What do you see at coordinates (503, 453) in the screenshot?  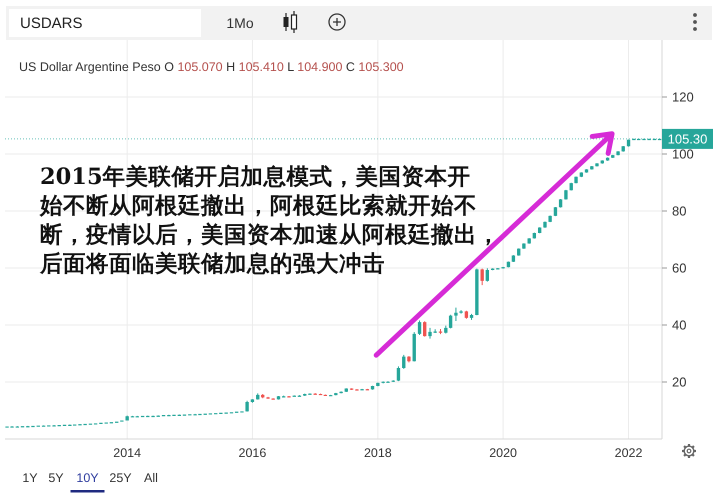 I see `x-tick-label: 2020` at bounding box center [503, 453].